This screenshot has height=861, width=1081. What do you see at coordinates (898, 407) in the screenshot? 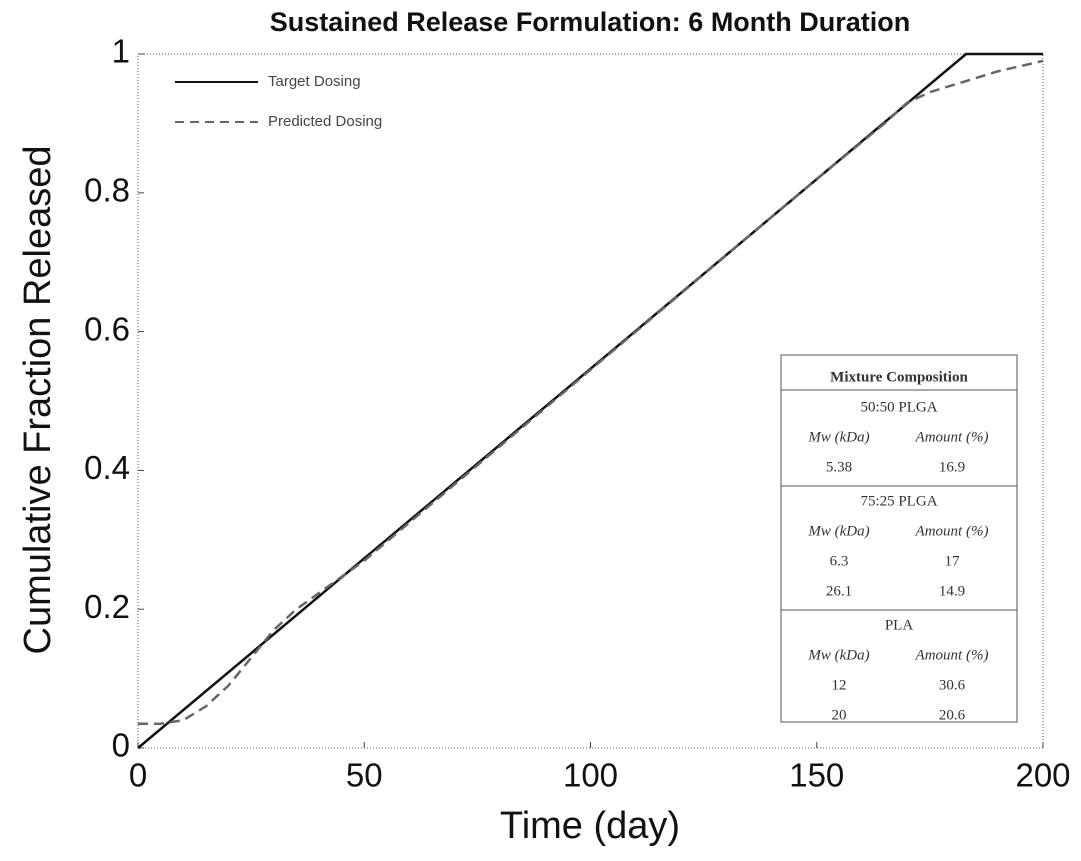
I see `group-name: 50:50 PLGA` at bounding box center [898, 407].